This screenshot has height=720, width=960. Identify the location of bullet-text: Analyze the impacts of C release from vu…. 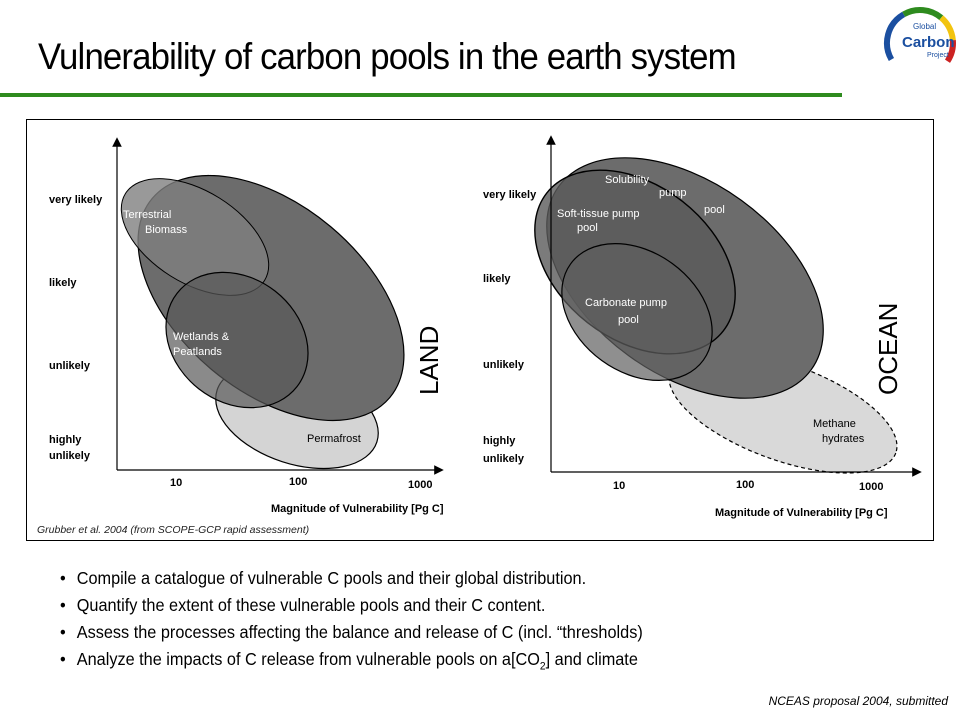
(308, 659).